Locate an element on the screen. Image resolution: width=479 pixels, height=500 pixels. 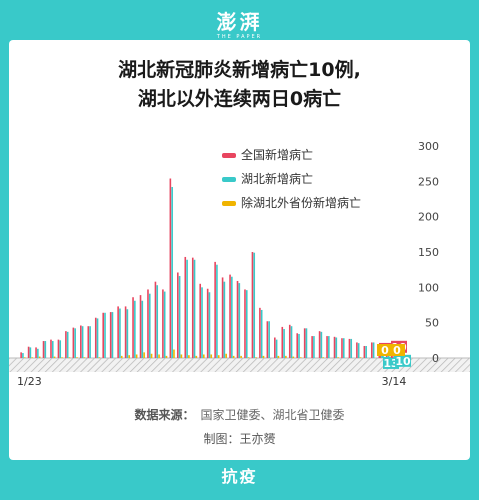
credit-author: 王亦赟 is located at coordinates (257, 439).